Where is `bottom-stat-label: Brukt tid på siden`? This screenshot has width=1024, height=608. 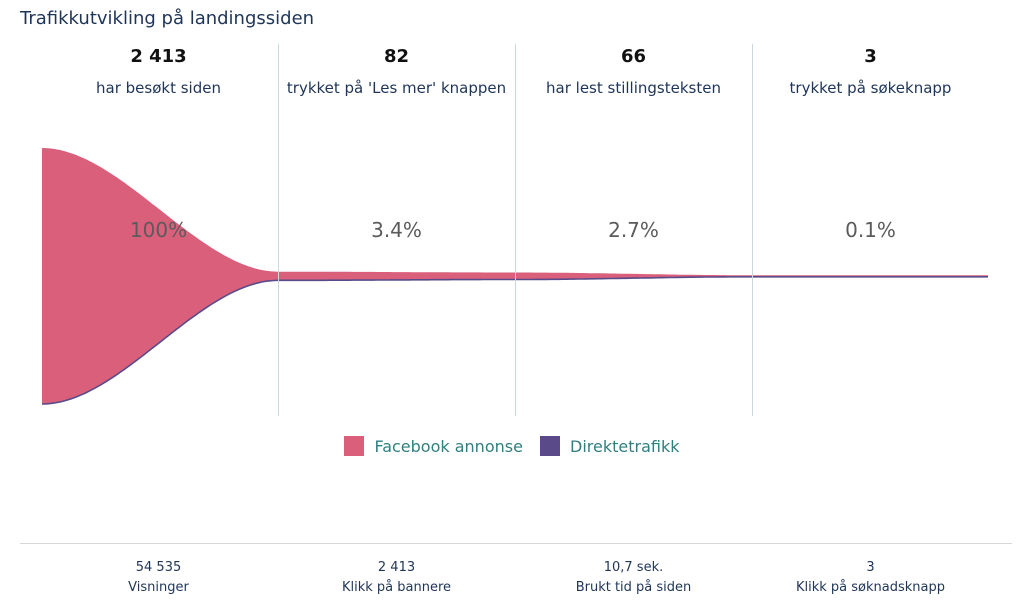 bottom-stat-label: Brukt tid på siden is located at coordinates (633, 587).